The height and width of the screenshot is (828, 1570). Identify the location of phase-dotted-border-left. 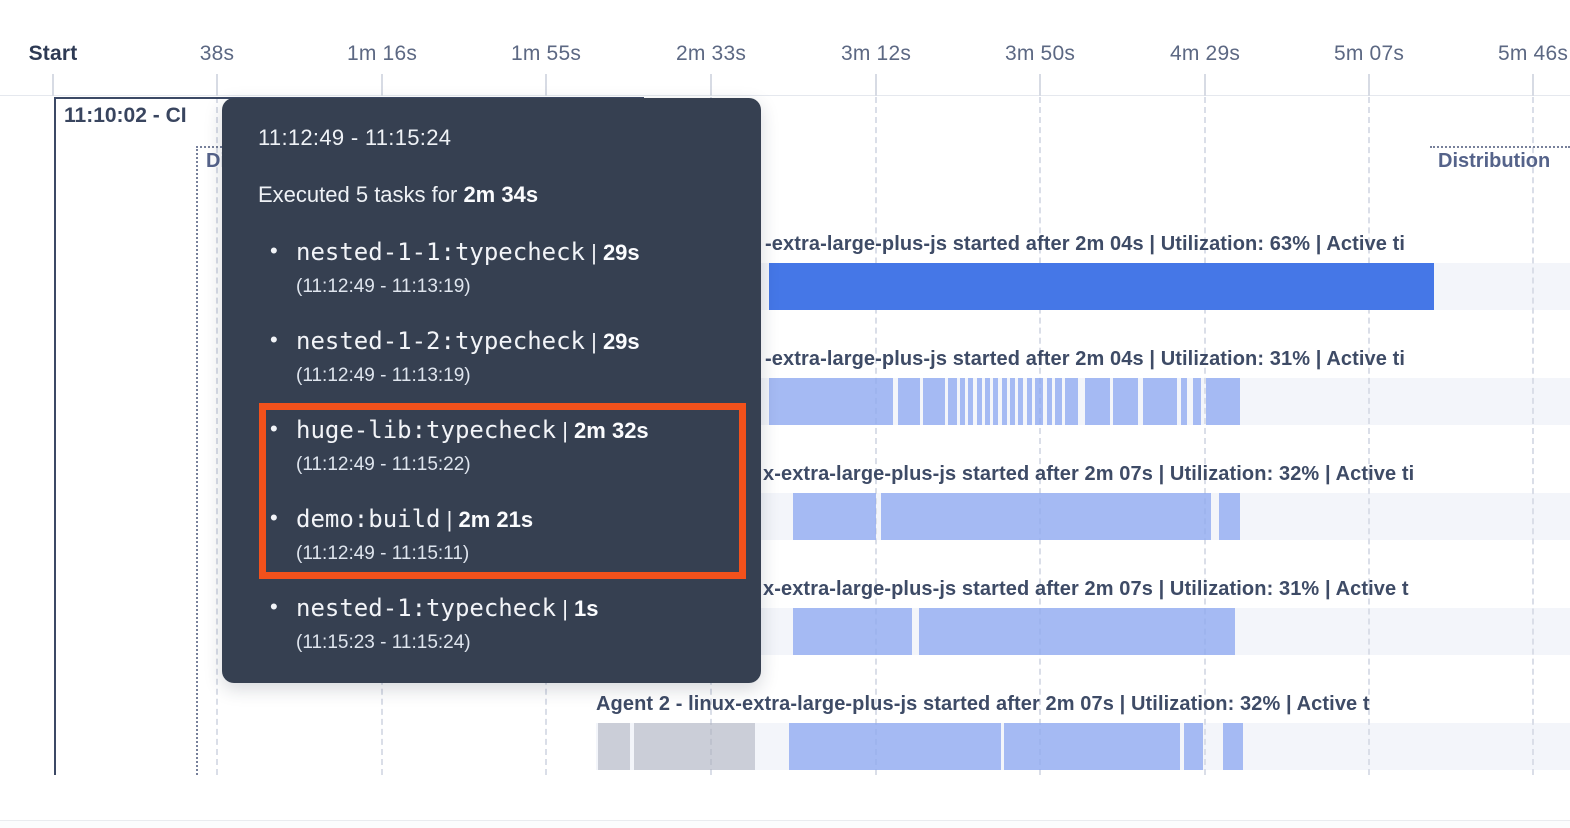
(197, 460).